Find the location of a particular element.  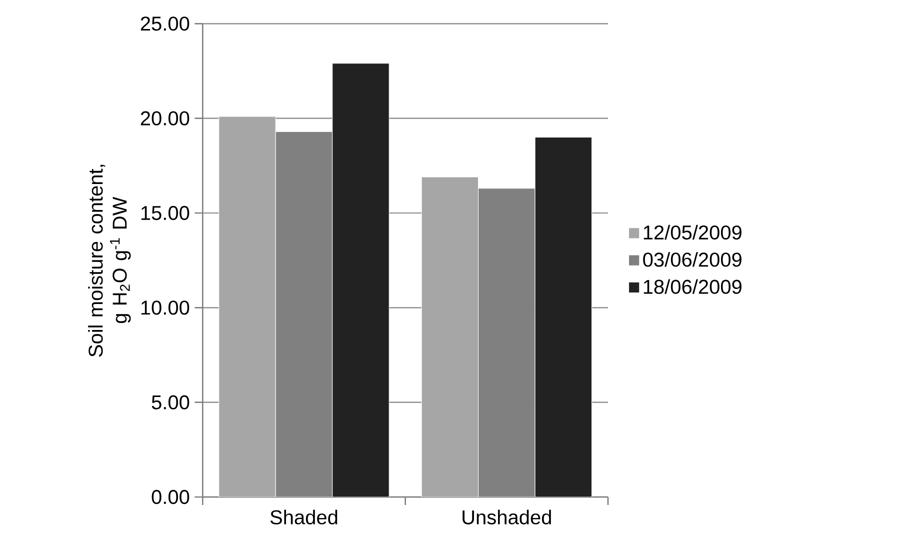

x-tick-label: Shaded is located at coordinates (304, 517).